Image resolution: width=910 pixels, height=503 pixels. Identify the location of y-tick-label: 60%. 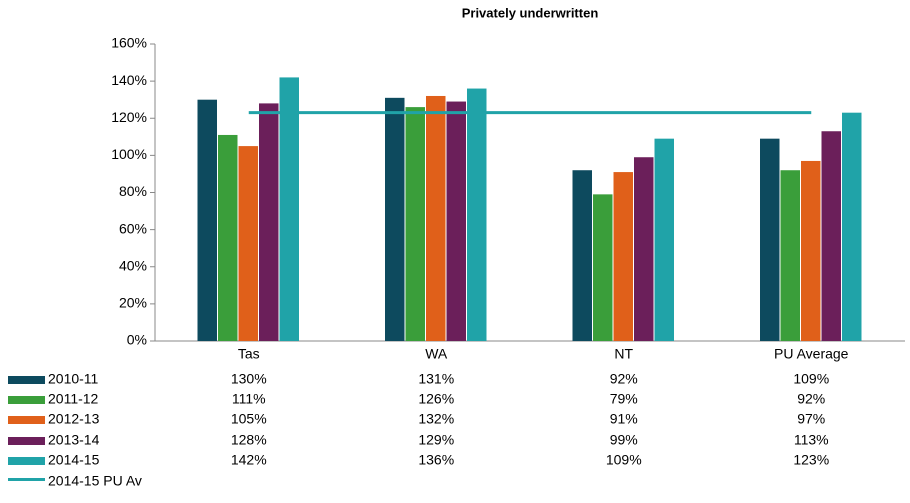
(133, 228).